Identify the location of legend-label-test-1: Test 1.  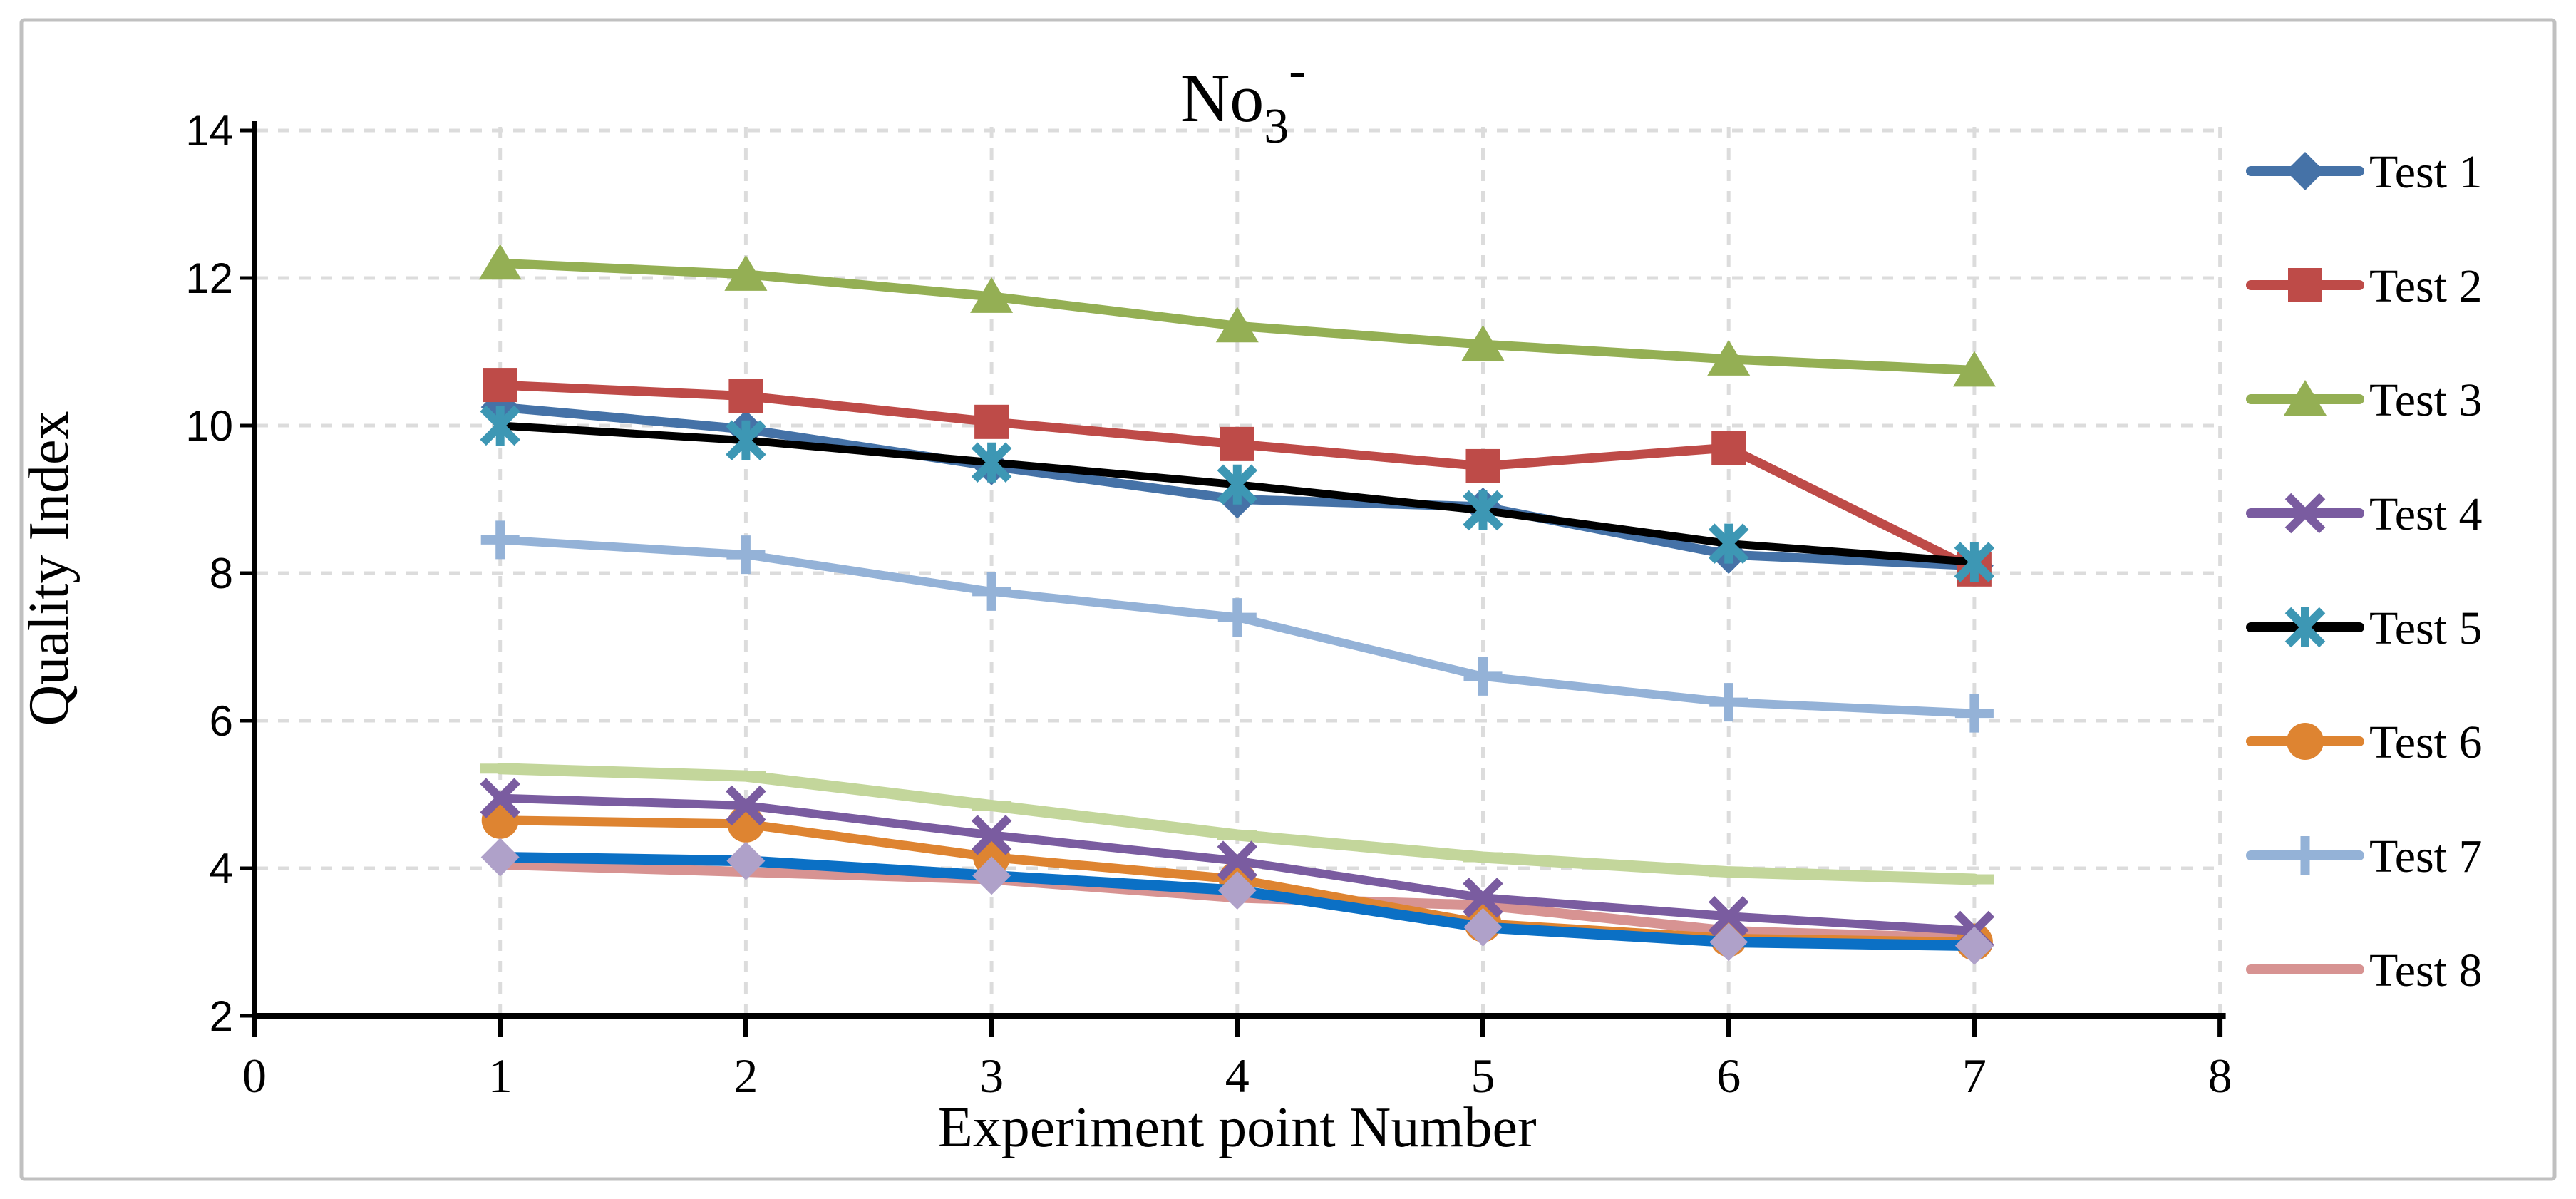
(2426, 172).